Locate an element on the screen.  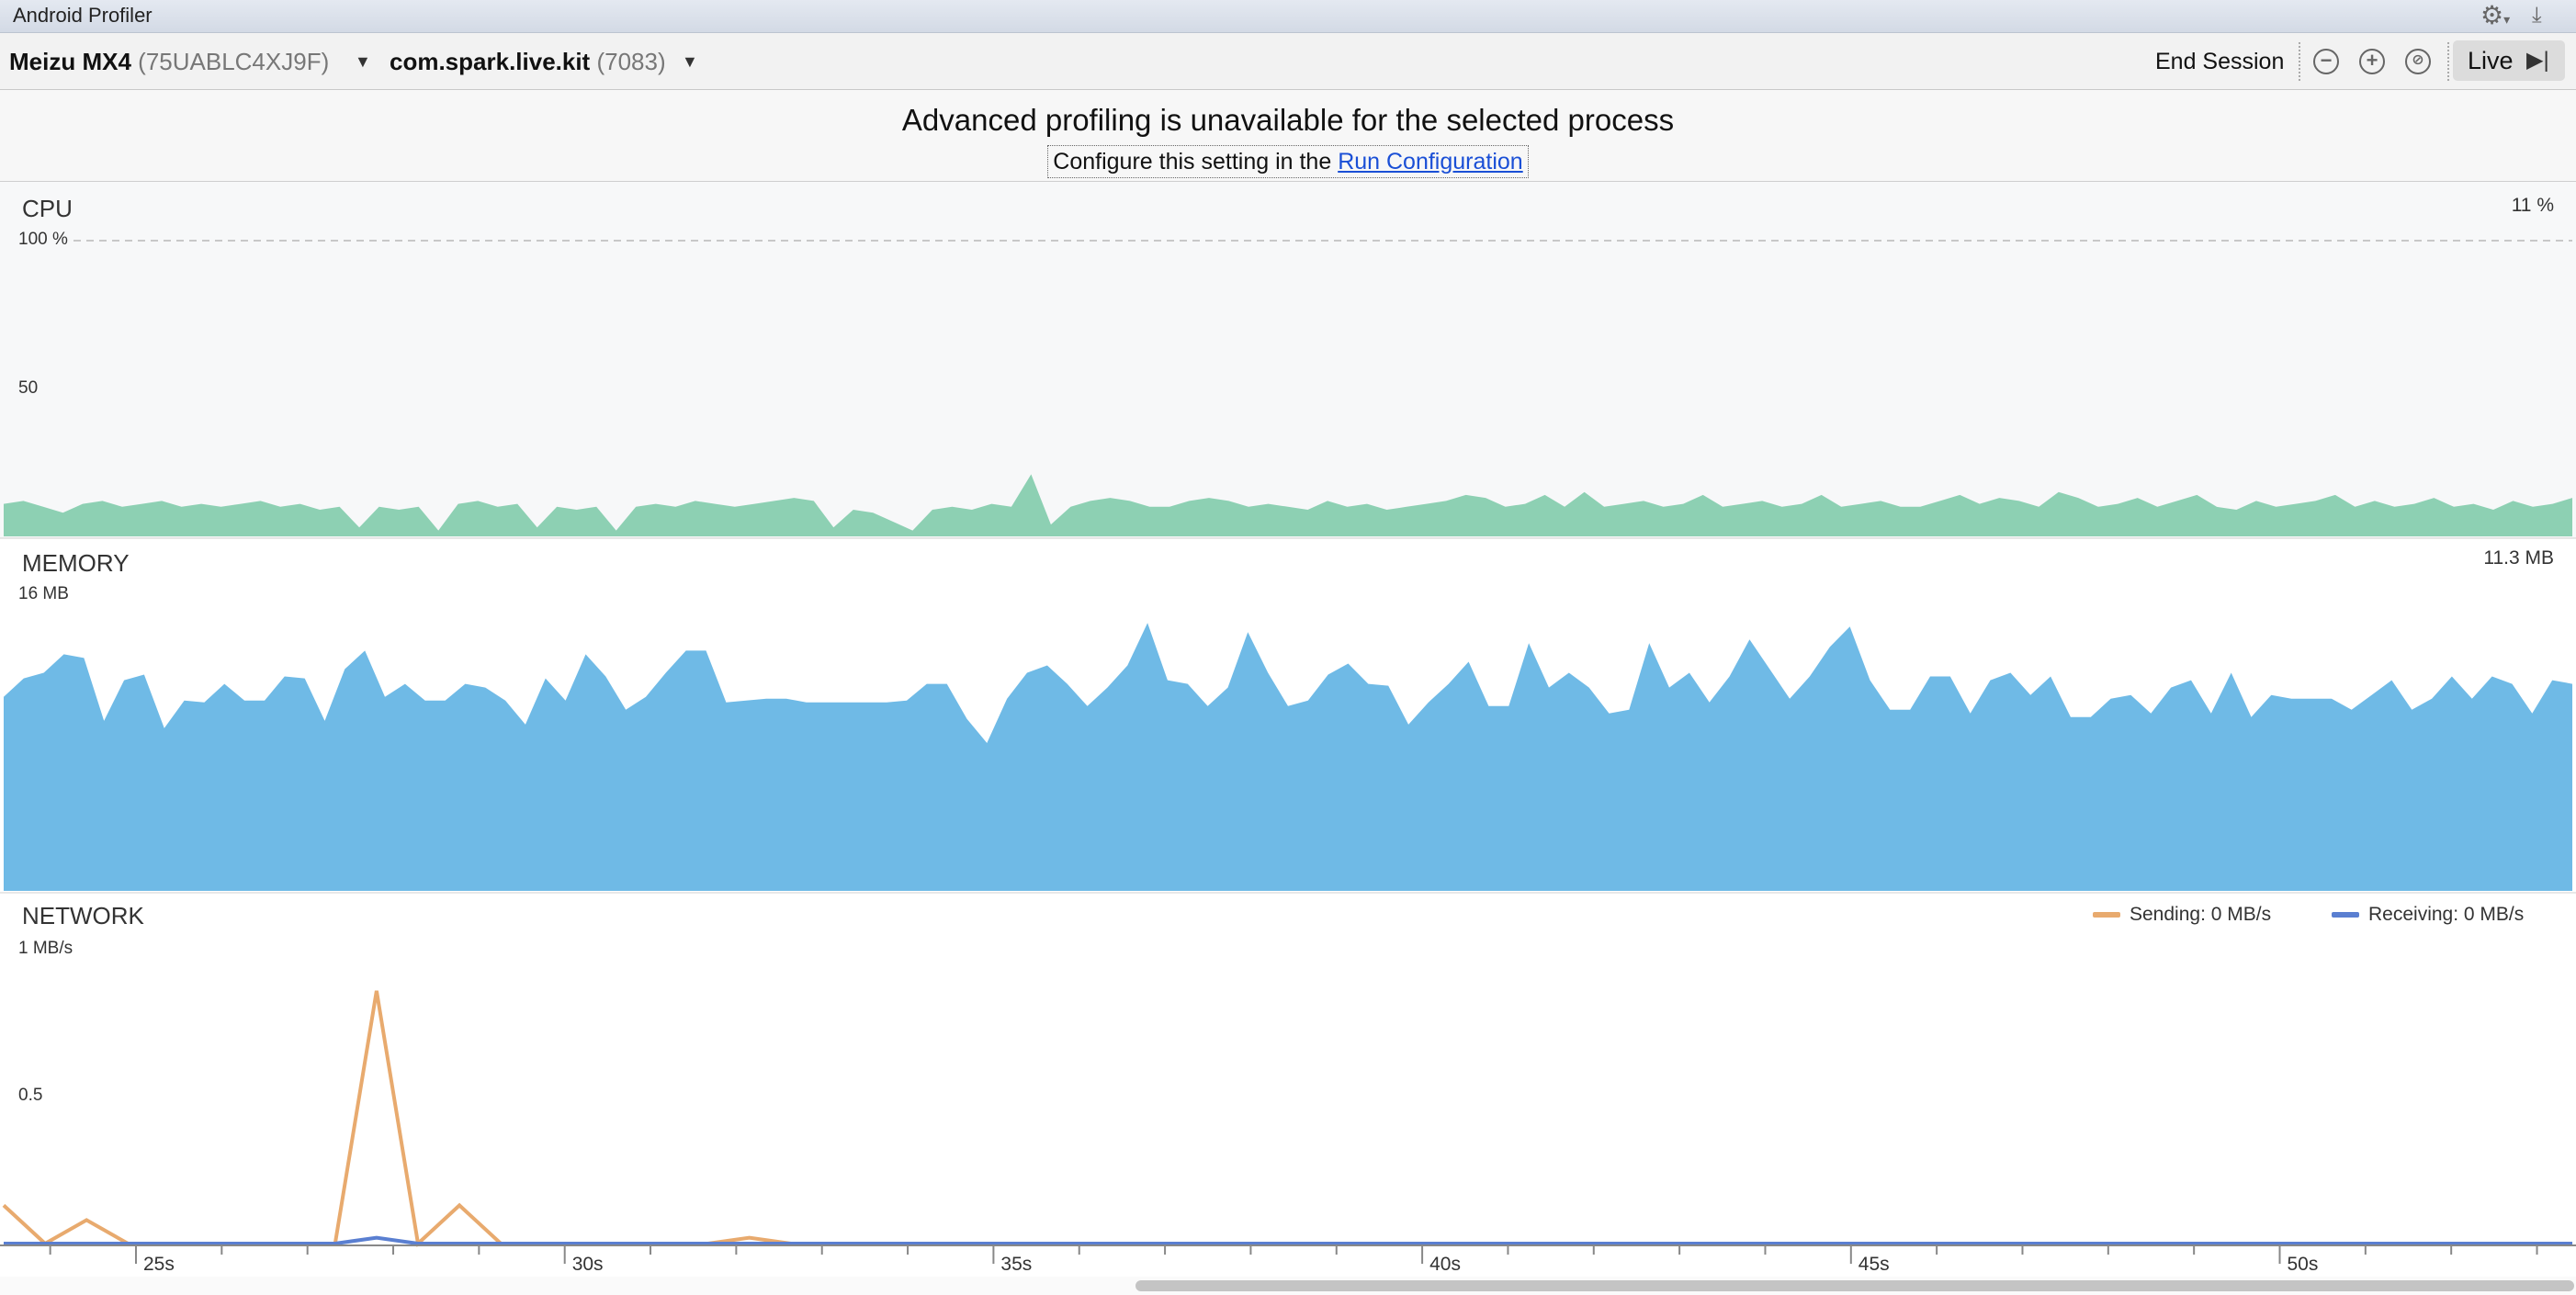
time-tick-label: 40s is located at coordinates (1445, 1265).